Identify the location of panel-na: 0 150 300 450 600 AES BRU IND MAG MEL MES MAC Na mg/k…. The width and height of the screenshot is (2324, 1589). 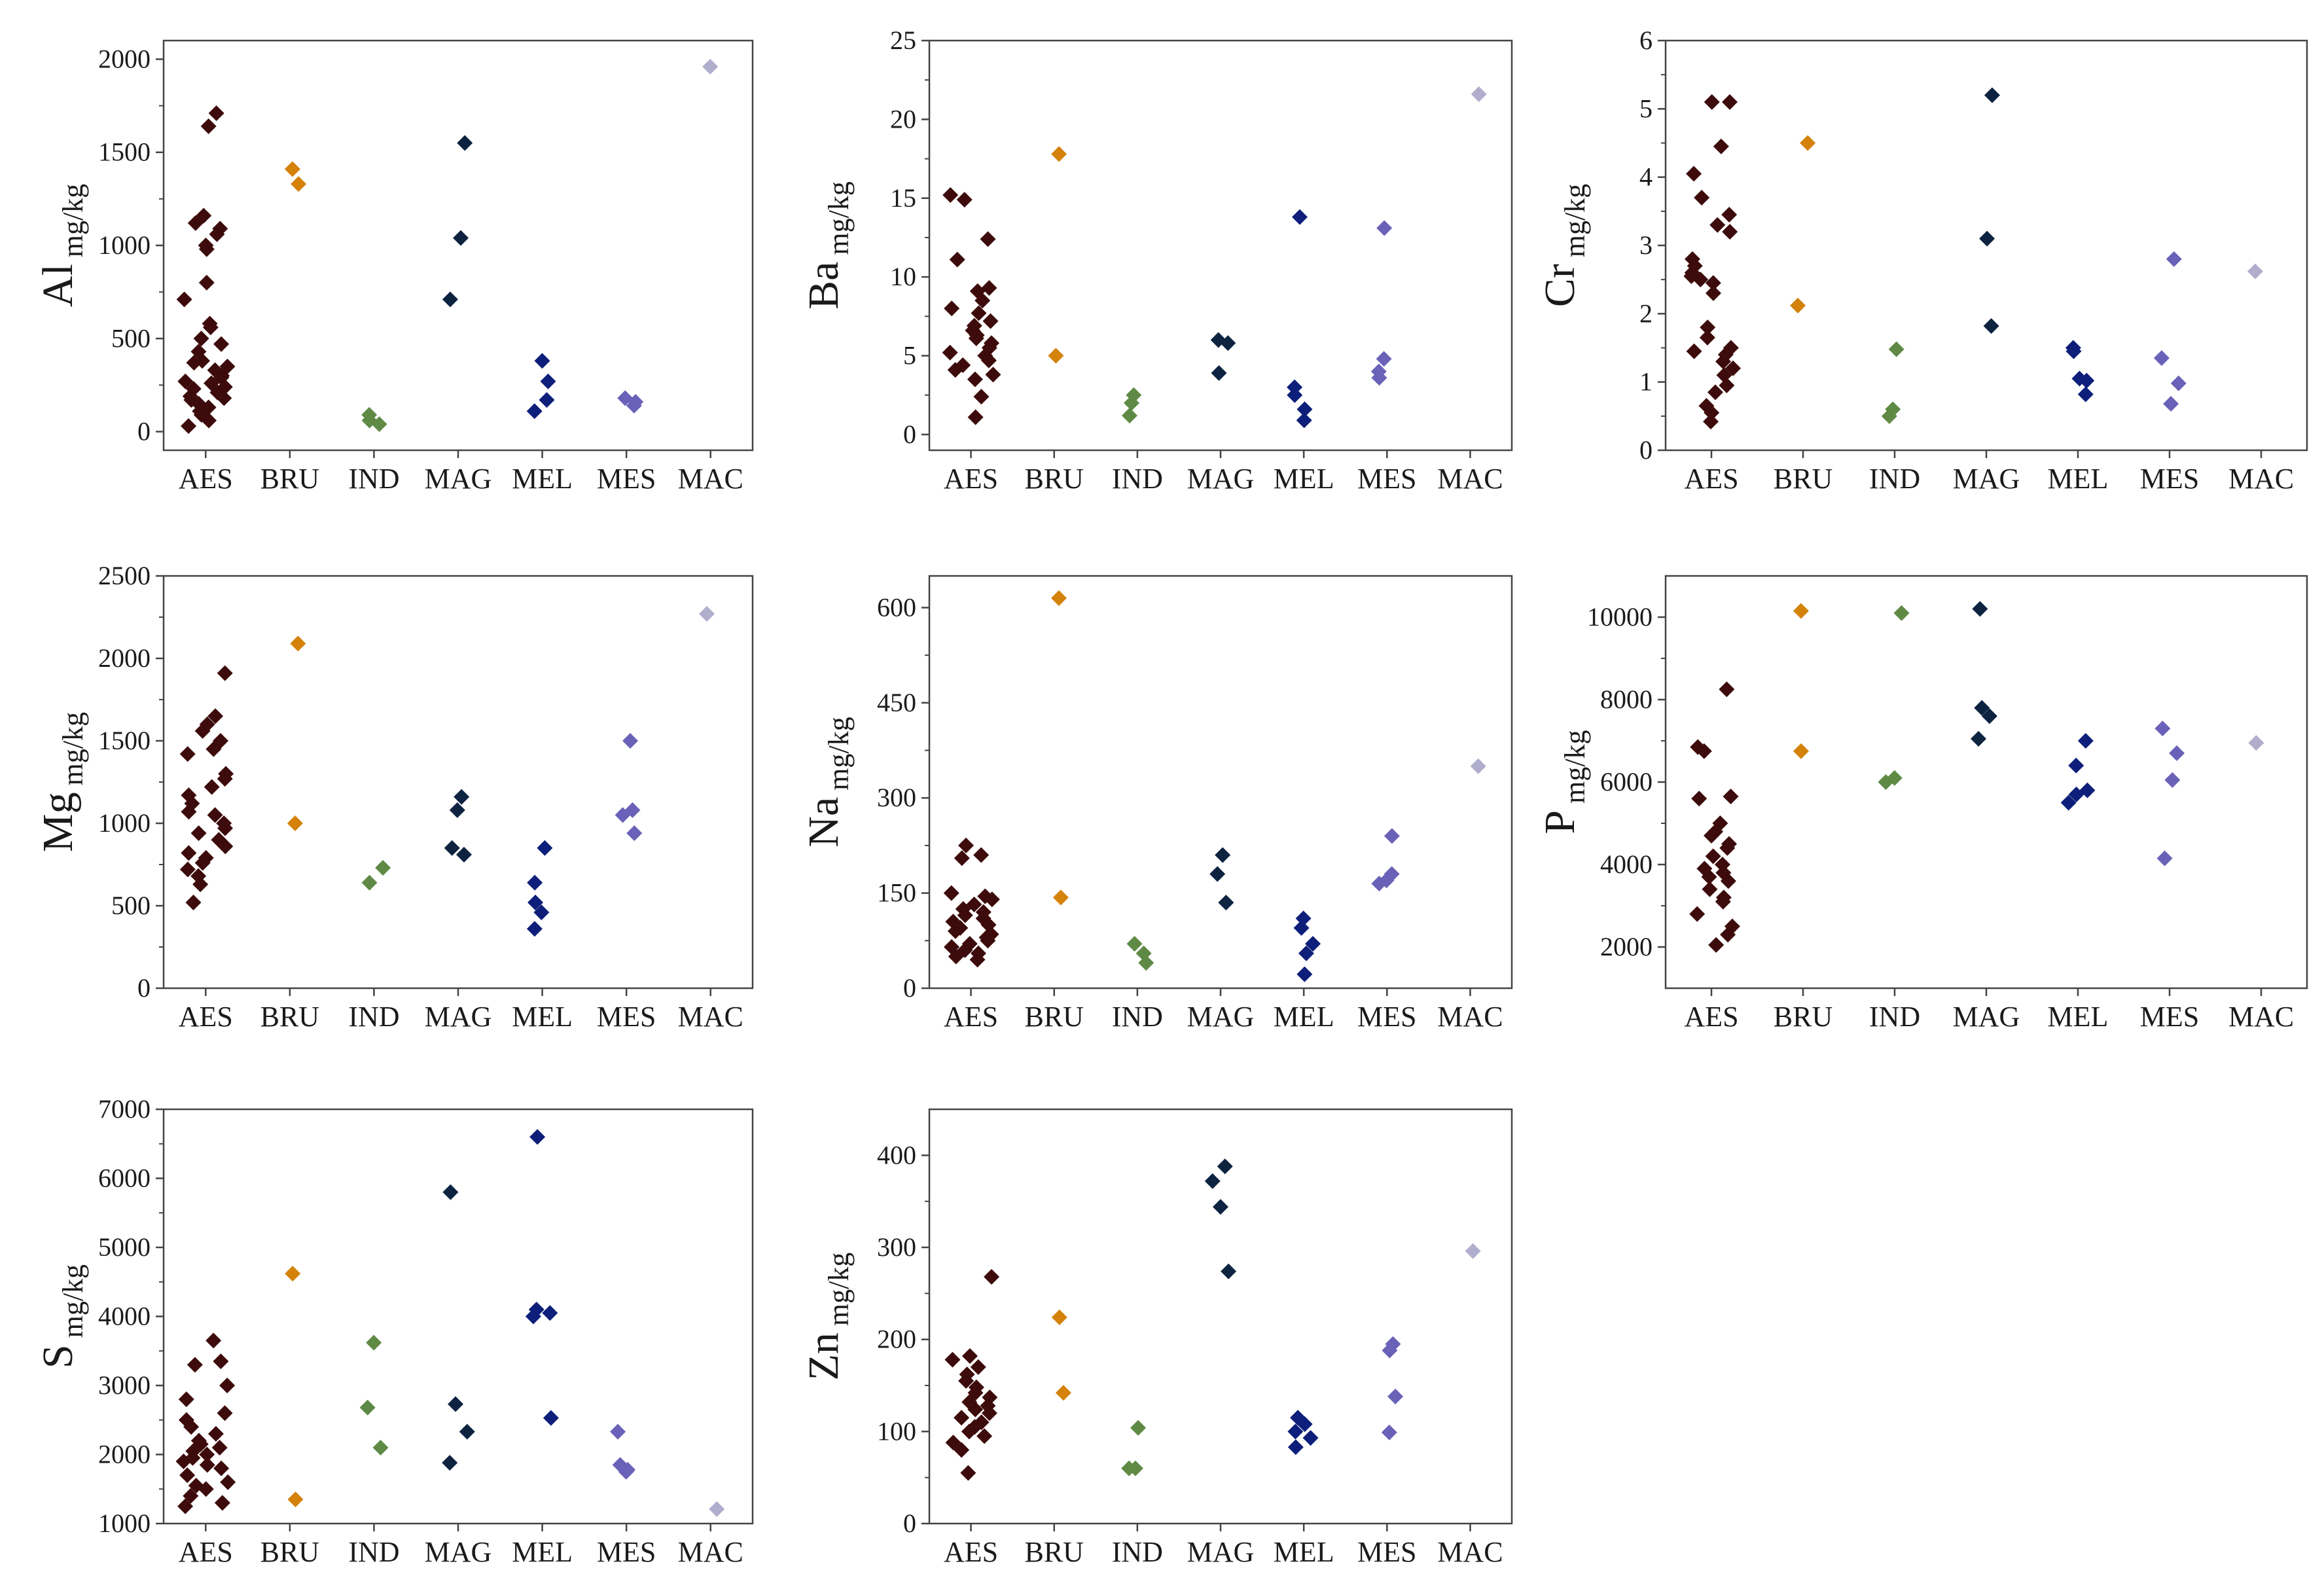
(1156, 804).